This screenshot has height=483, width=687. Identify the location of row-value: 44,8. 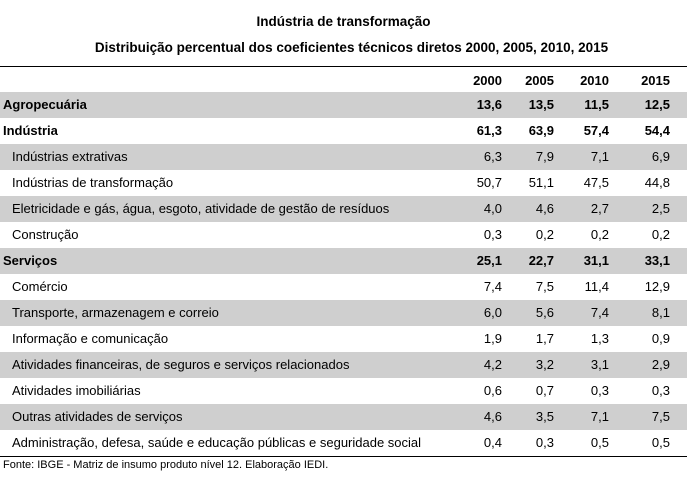
(657, 182).